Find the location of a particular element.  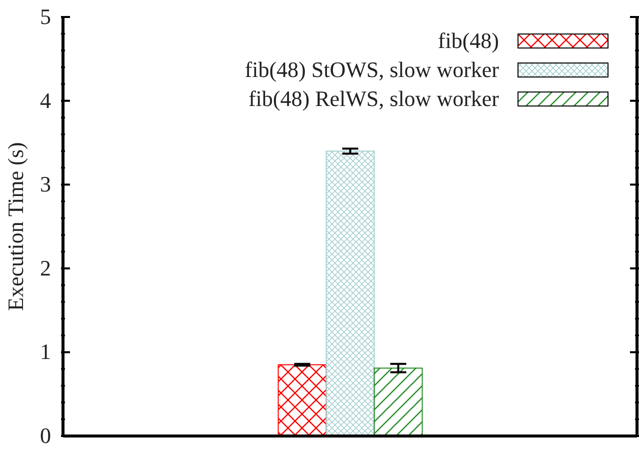

y-tick-label: 5 is located at coordinates (45, 16).